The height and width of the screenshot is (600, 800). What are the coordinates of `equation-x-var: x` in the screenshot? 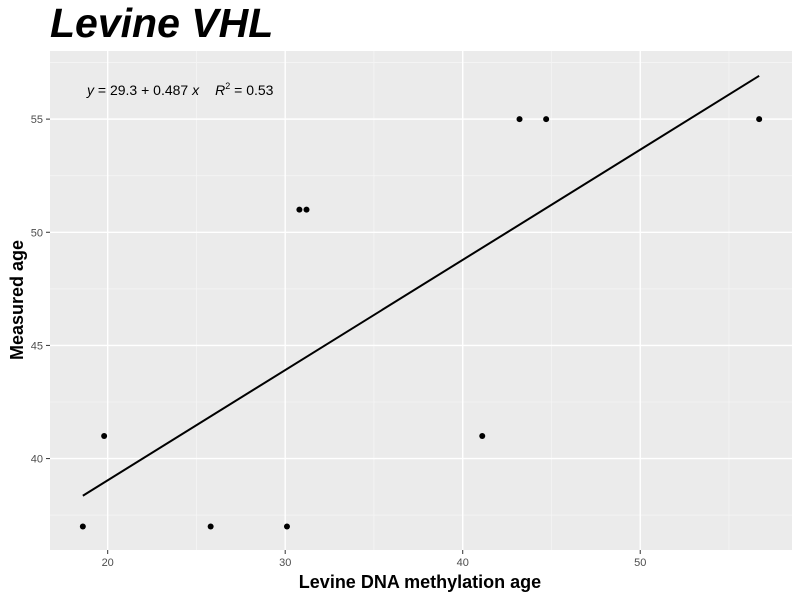 It's located at (195, 90).